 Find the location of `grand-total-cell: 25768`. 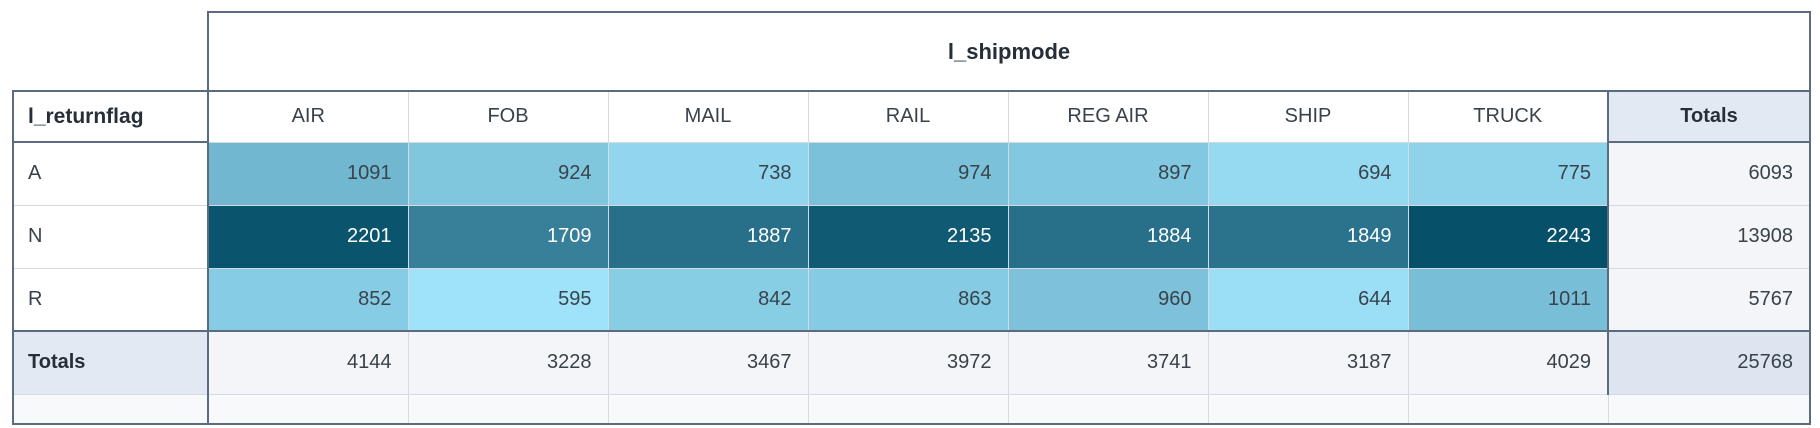

grand-total-cell: 25768 is located at coordinates (1709, 363).